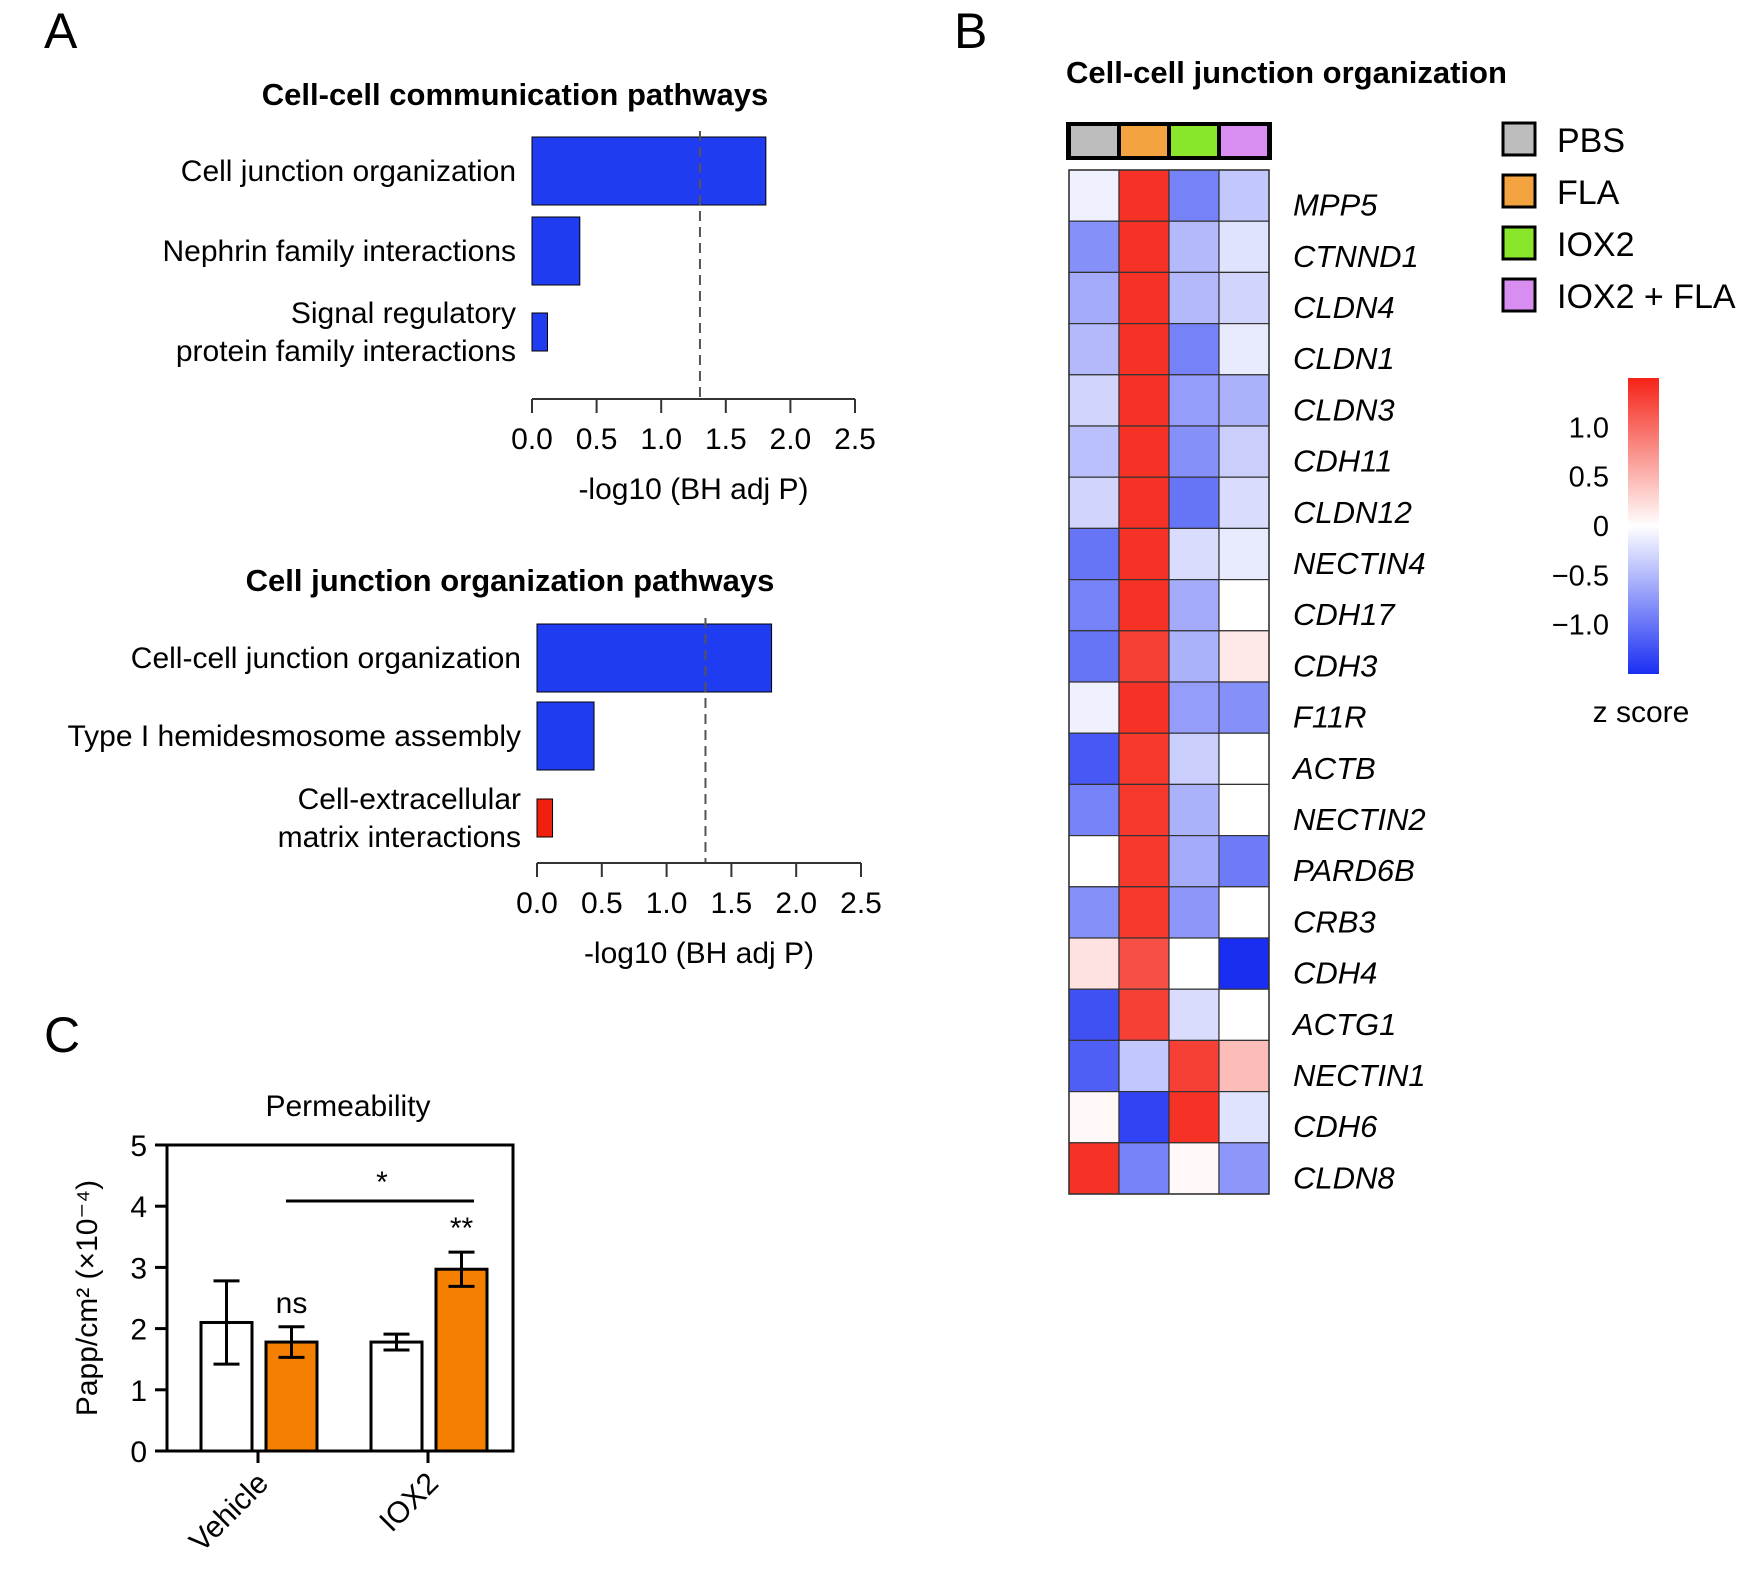  Describe the element at coordinates (726, 439) in the screenshot. I see `x-tick-label: 1.5` at that location.